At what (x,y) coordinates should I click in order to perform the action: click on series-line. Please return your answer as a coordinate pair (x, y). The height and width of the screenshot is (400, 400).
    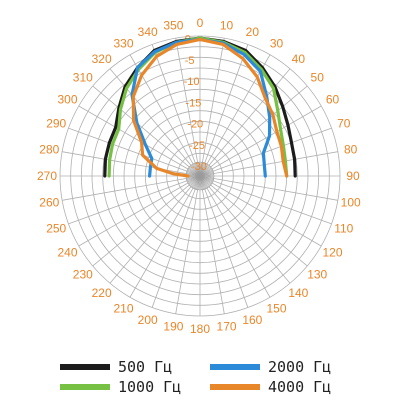
    Looking at the image, I should click on (210, 107).